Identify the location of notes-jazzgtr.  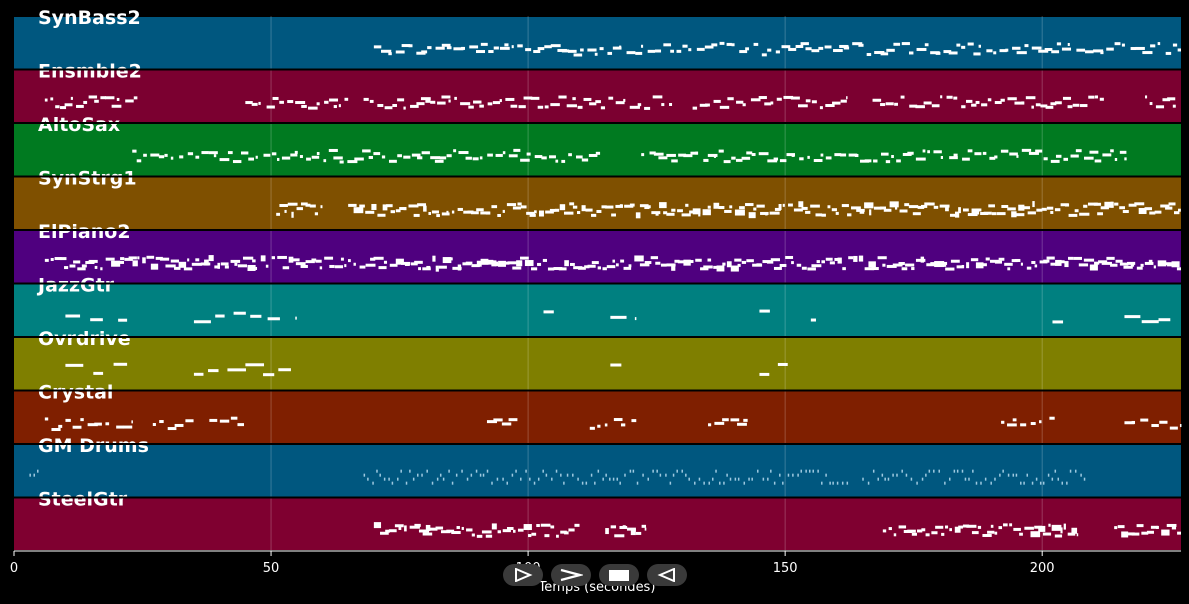
(618, 316).